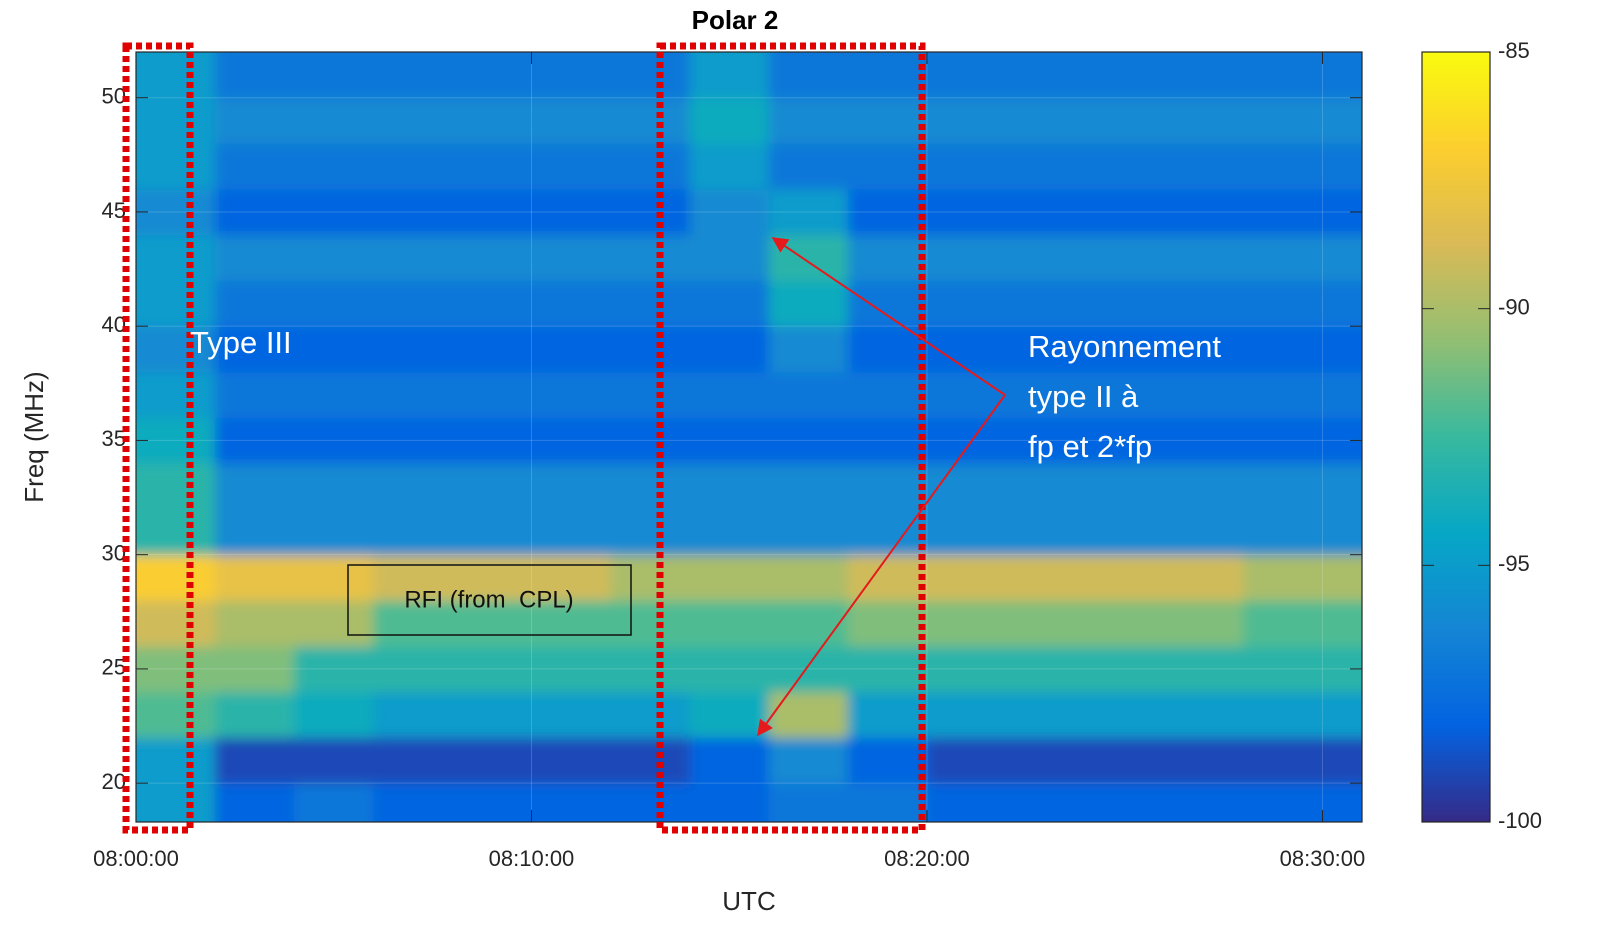 The height and width of the screenshot is (940, 1607). What do you see at coordinates (114, 552) in the screenshot?
I see `y-tick-label: 30` at bounding box center [114, 552].